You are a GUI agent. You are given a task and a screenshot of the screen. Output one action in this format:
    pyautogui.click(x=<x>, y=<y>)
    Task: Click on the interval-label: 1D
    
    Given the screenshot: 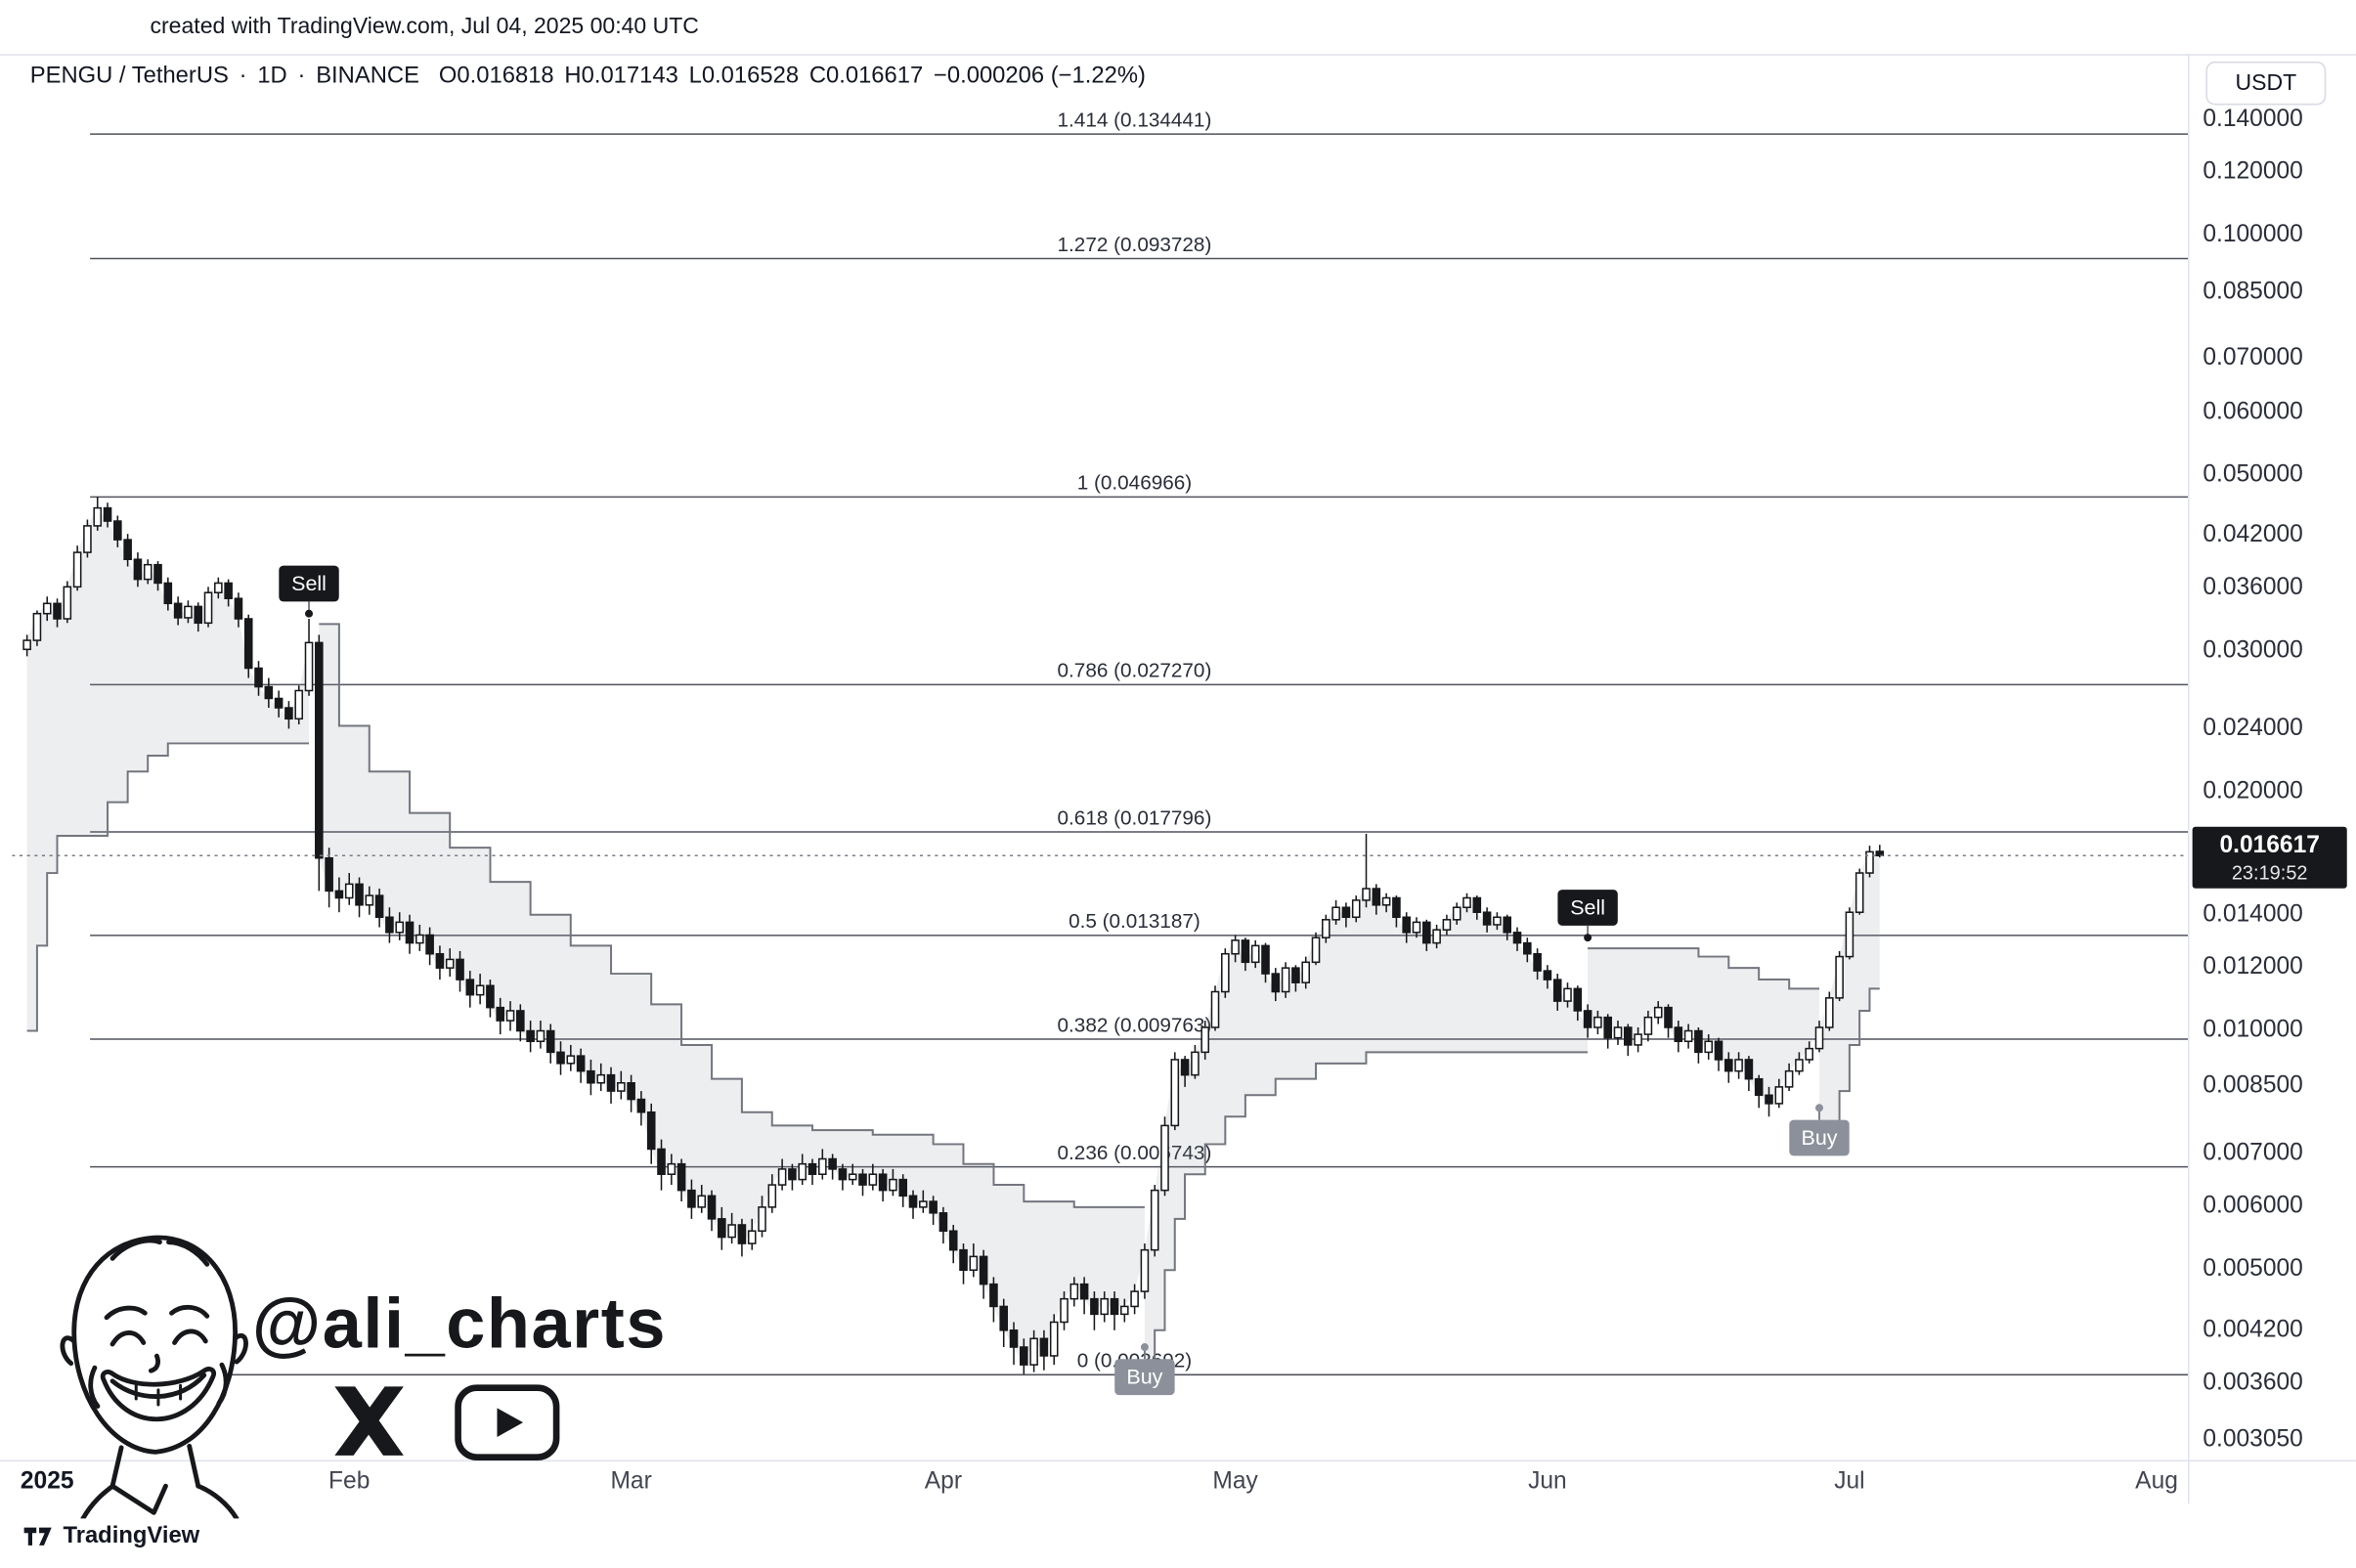 What is the action you would take?
    pyautogui.click(x=272, y=76)
    